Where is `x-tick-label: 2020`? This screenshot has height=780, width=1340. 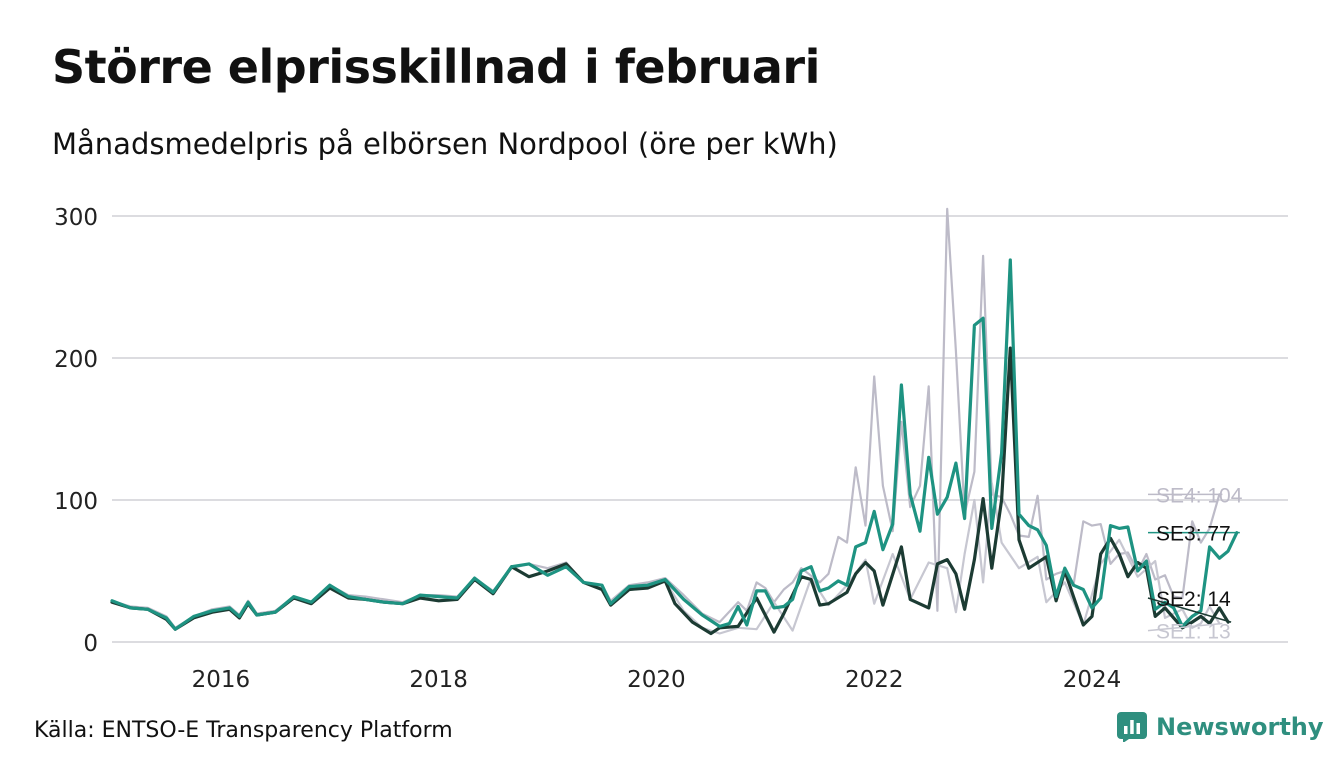
x-tick-label: 2020 is located at coordinates (656, 680).